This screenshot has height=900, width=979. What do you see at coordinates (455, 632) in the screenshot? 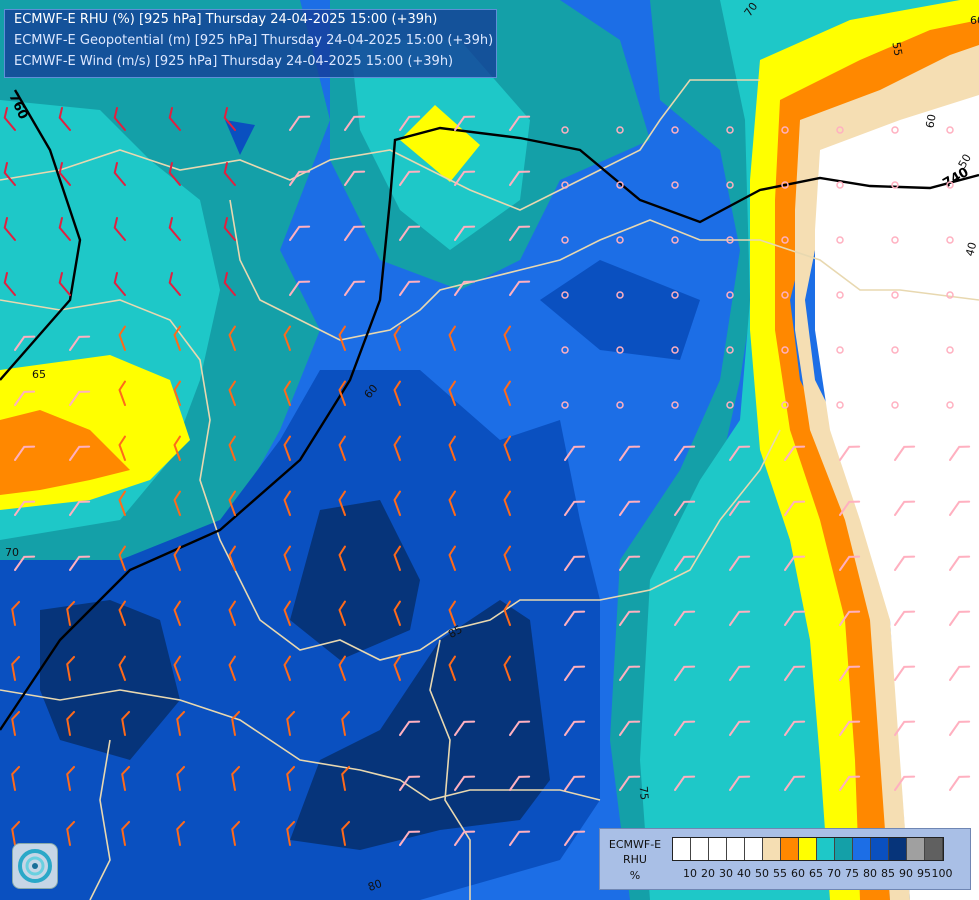
I see `rhu-label: 85` at bounding box center [455, 632].